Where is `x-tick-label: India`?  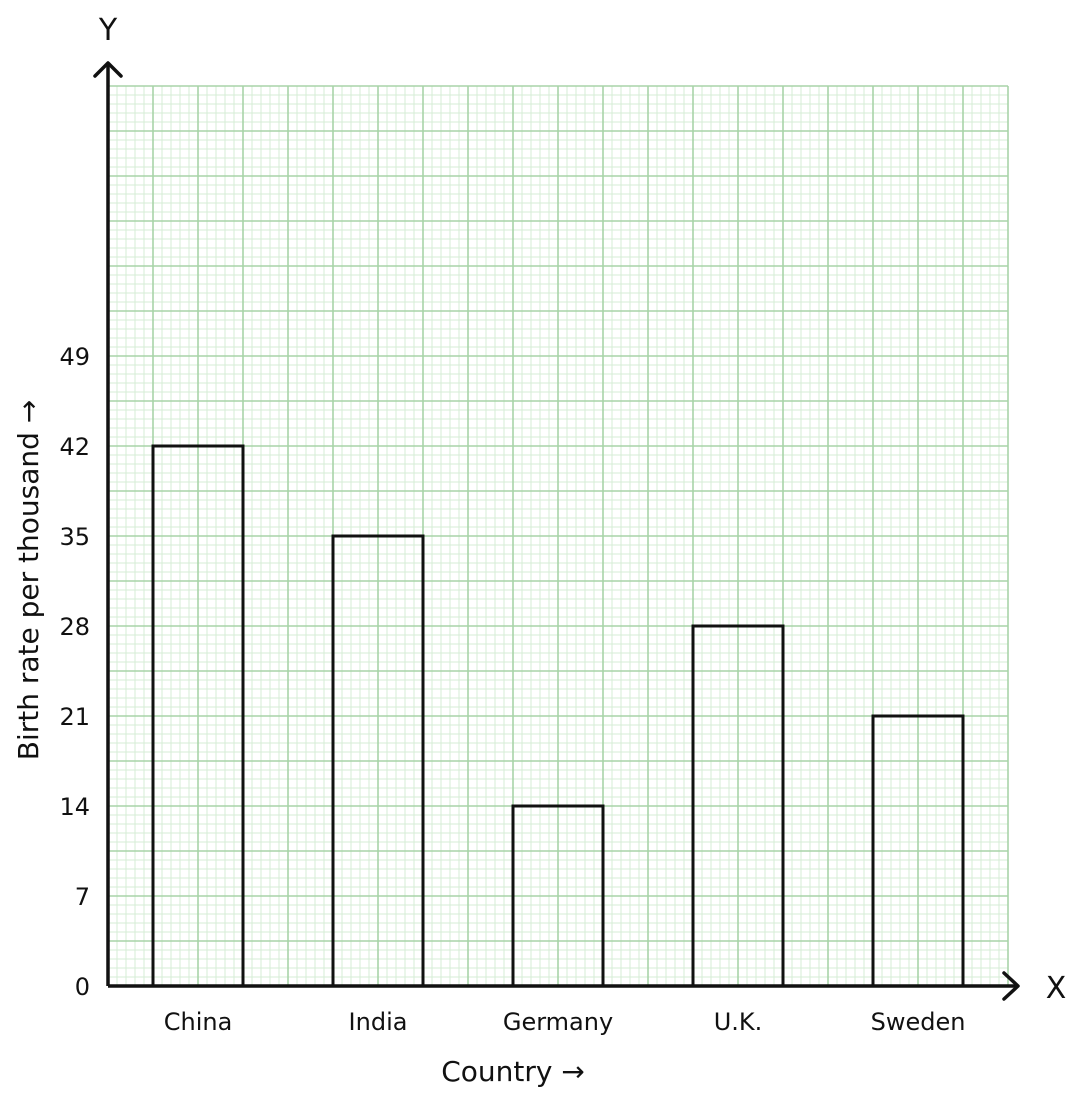 x-tick-label: India is located at coordinates (378, 1022).